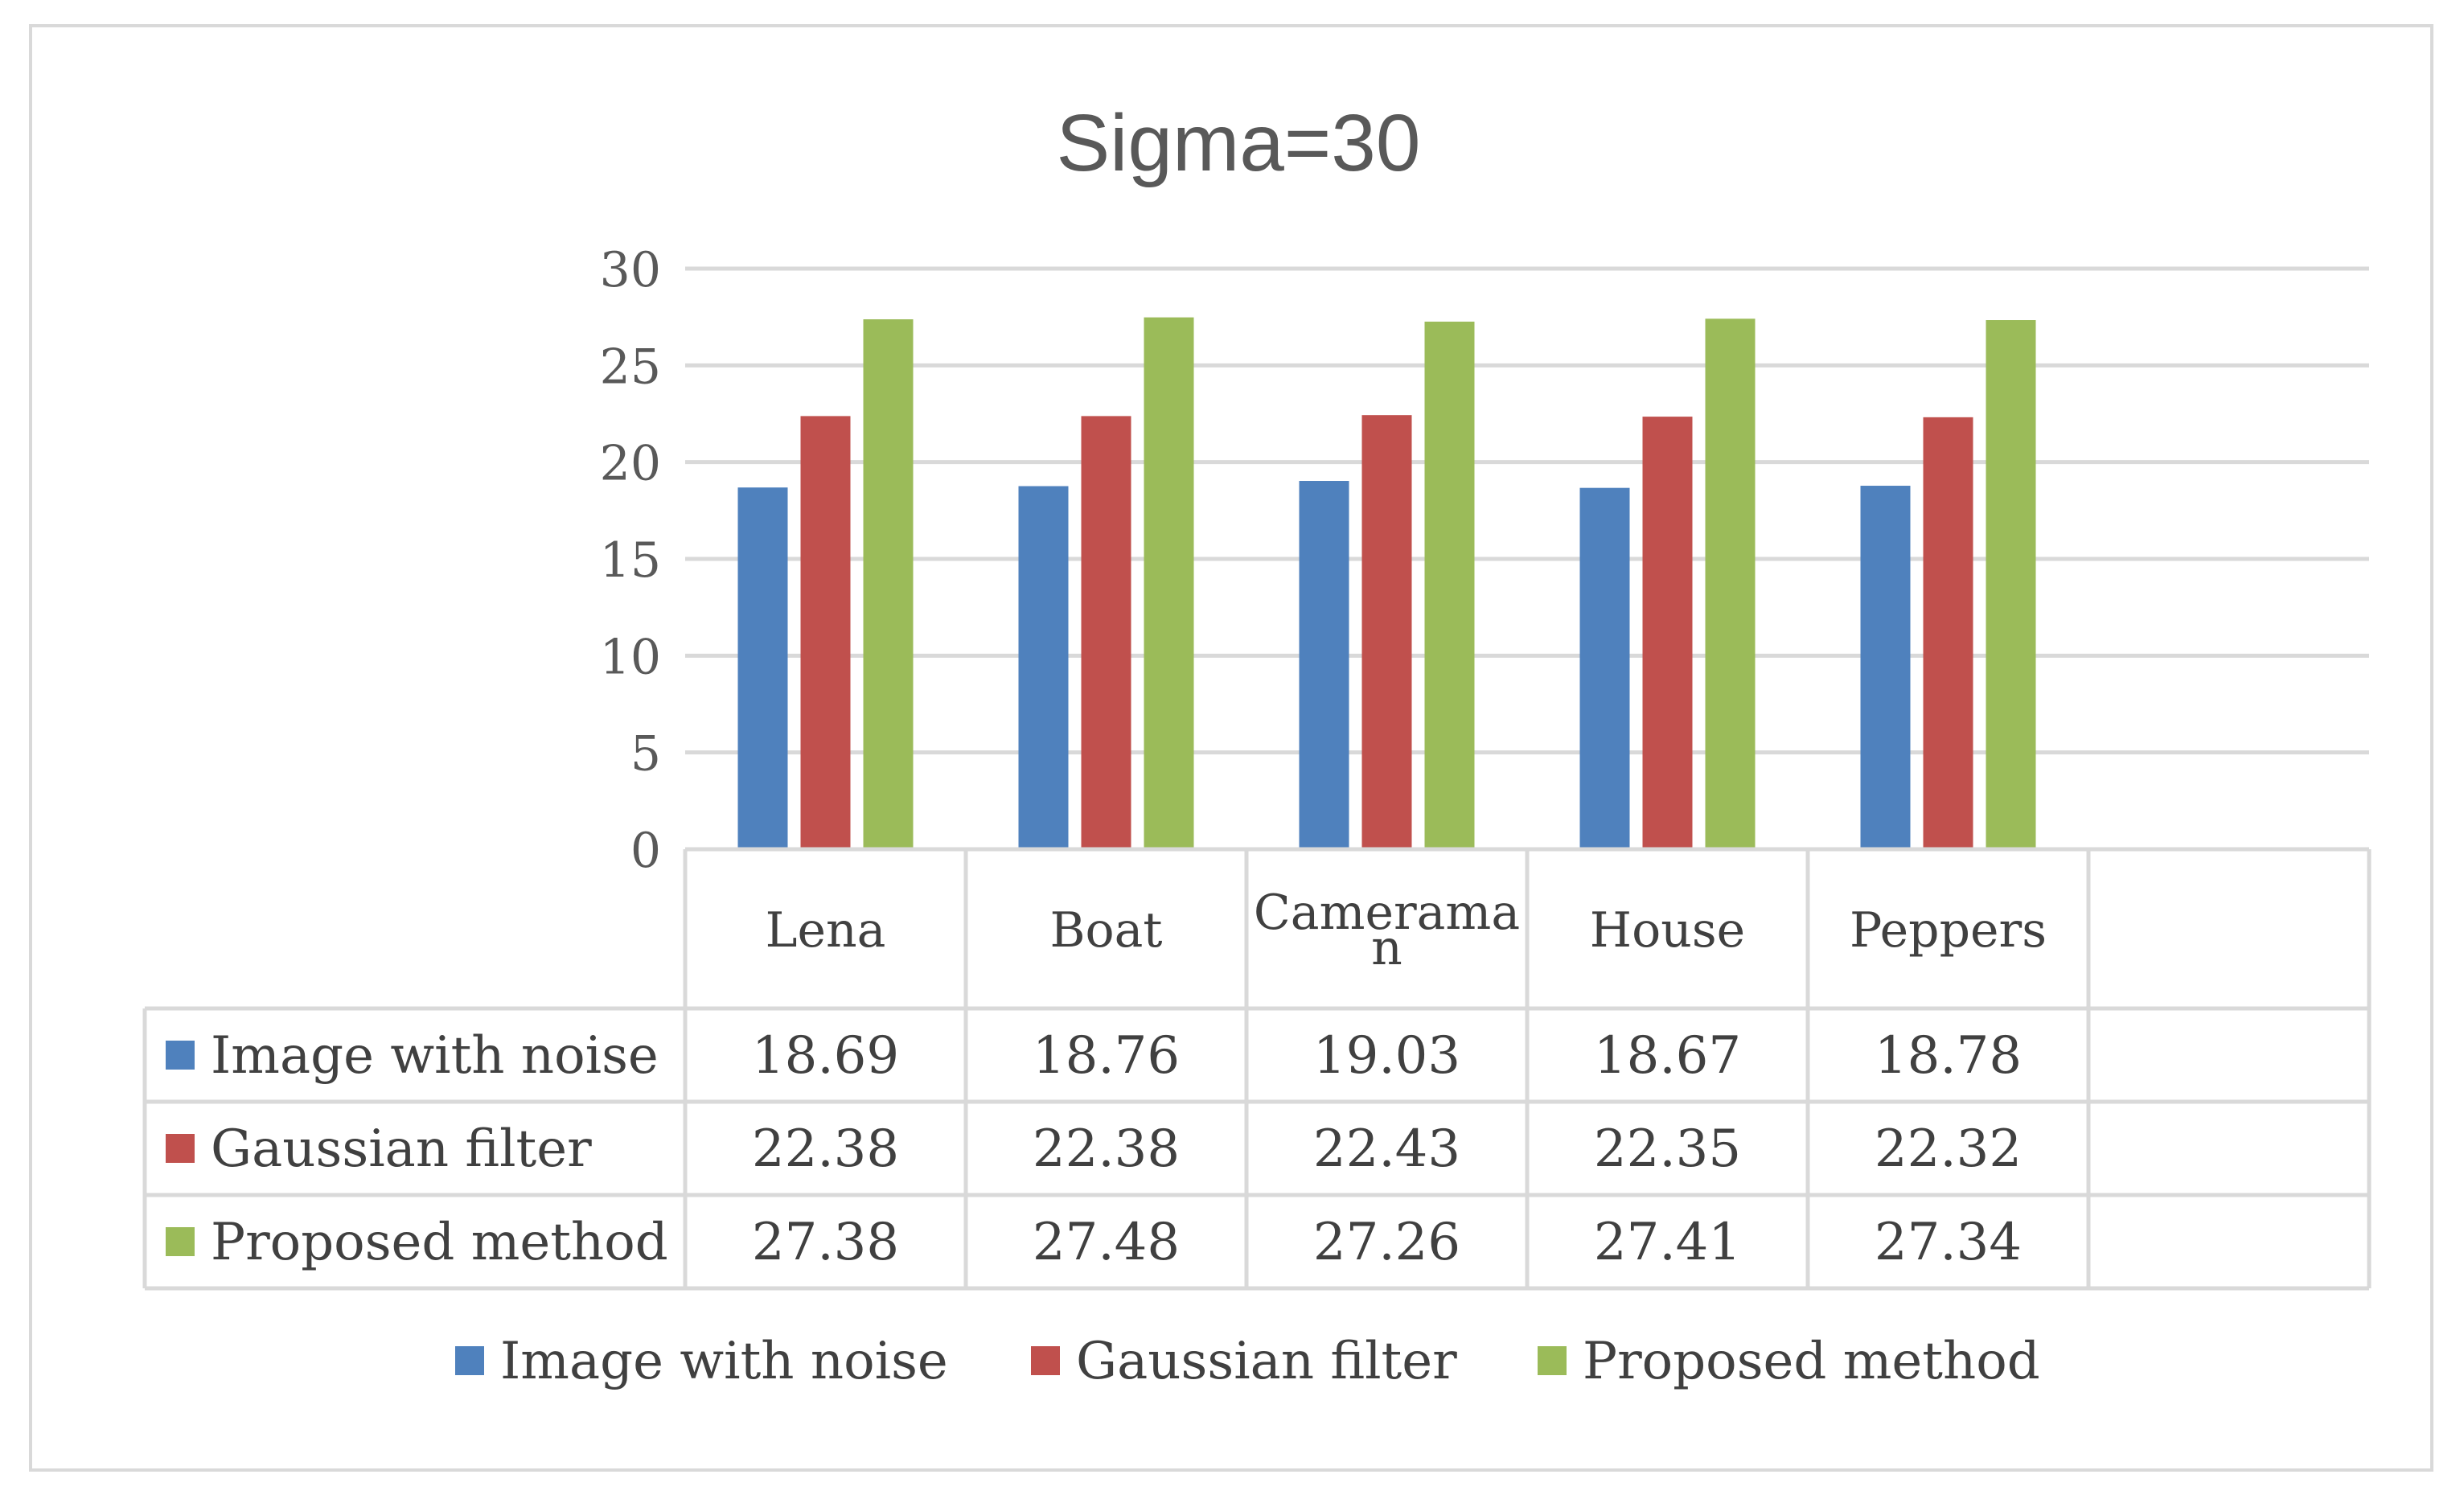  Describe the element at coordinates (1811, 1361) in the screenshot. I see `legend-label: Proposed method` at that location.